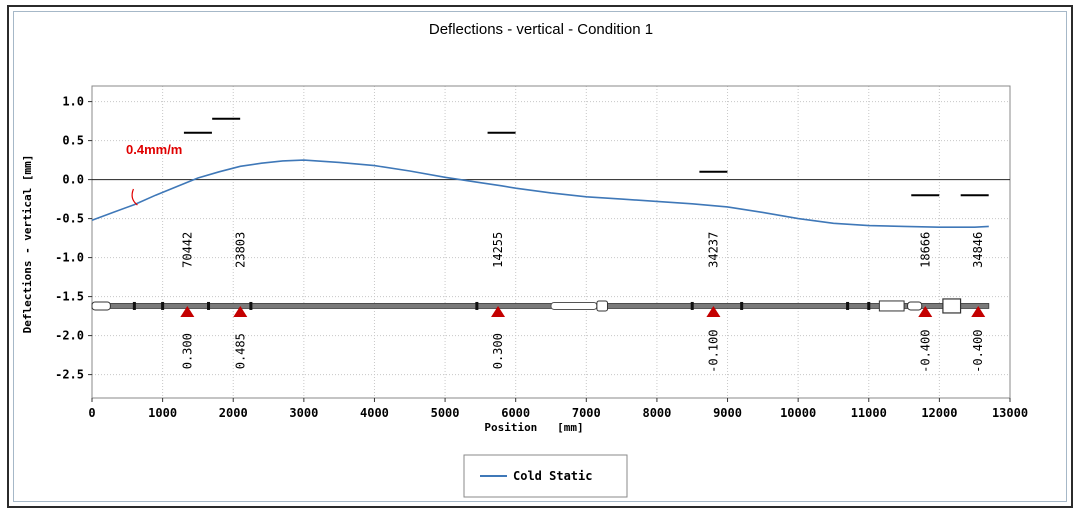 The image size is (1080, 514). What do you see at coordinates (533, 427) in the screenshot?
I see `x-axis-label: Position [mm]` at bounding box center [533, 427].